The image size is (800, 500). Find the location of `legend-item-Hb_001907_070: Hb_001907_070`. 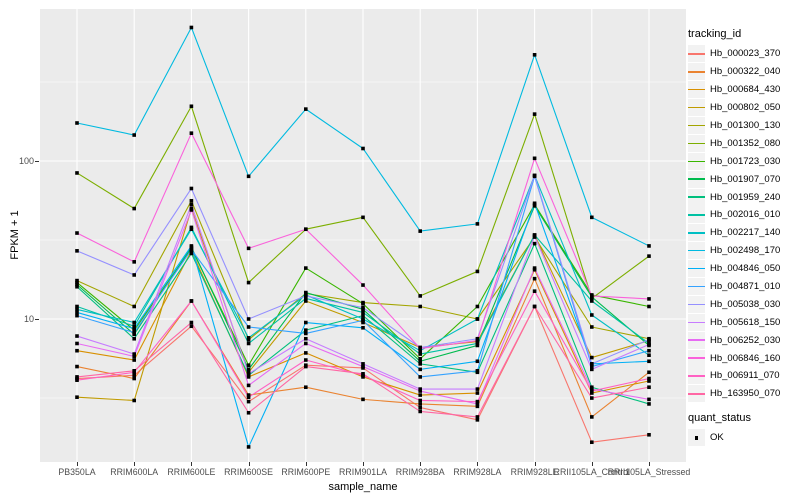

legend-item-Hb_001907_070: Hb_001907_070 is located at coordinates (743, 179).